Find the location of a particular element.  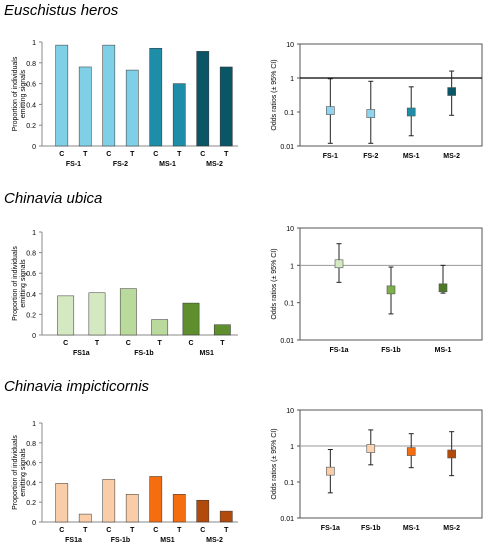

panel-title-euschistus: Euschistus heros is located at coordinates (61, 10).